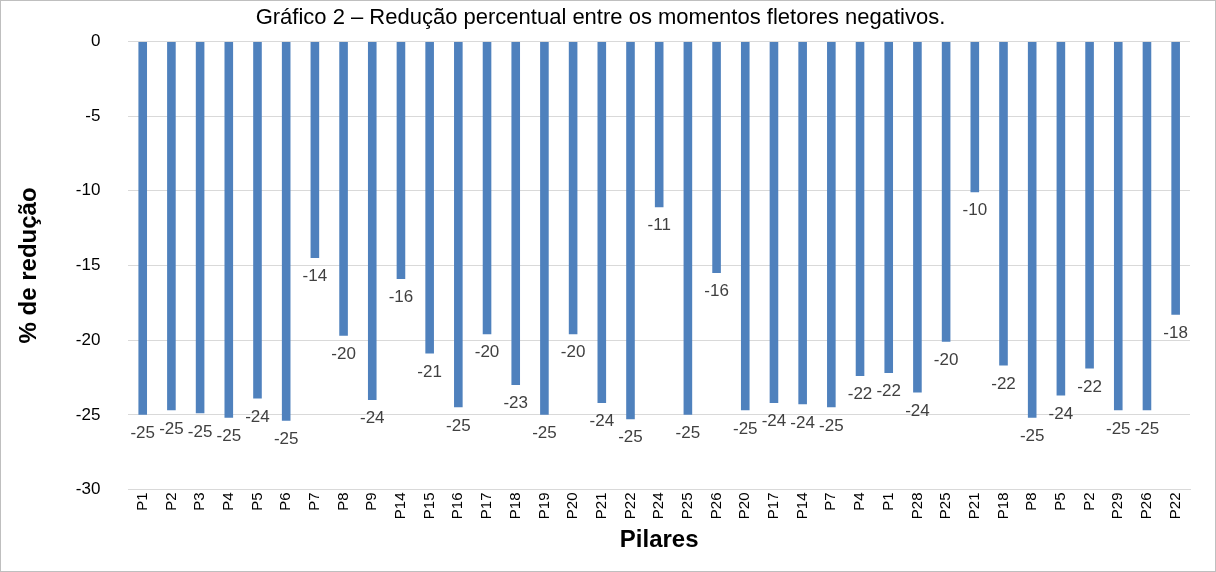  I want to click on x-tick-label: P3, so click(199, 501).